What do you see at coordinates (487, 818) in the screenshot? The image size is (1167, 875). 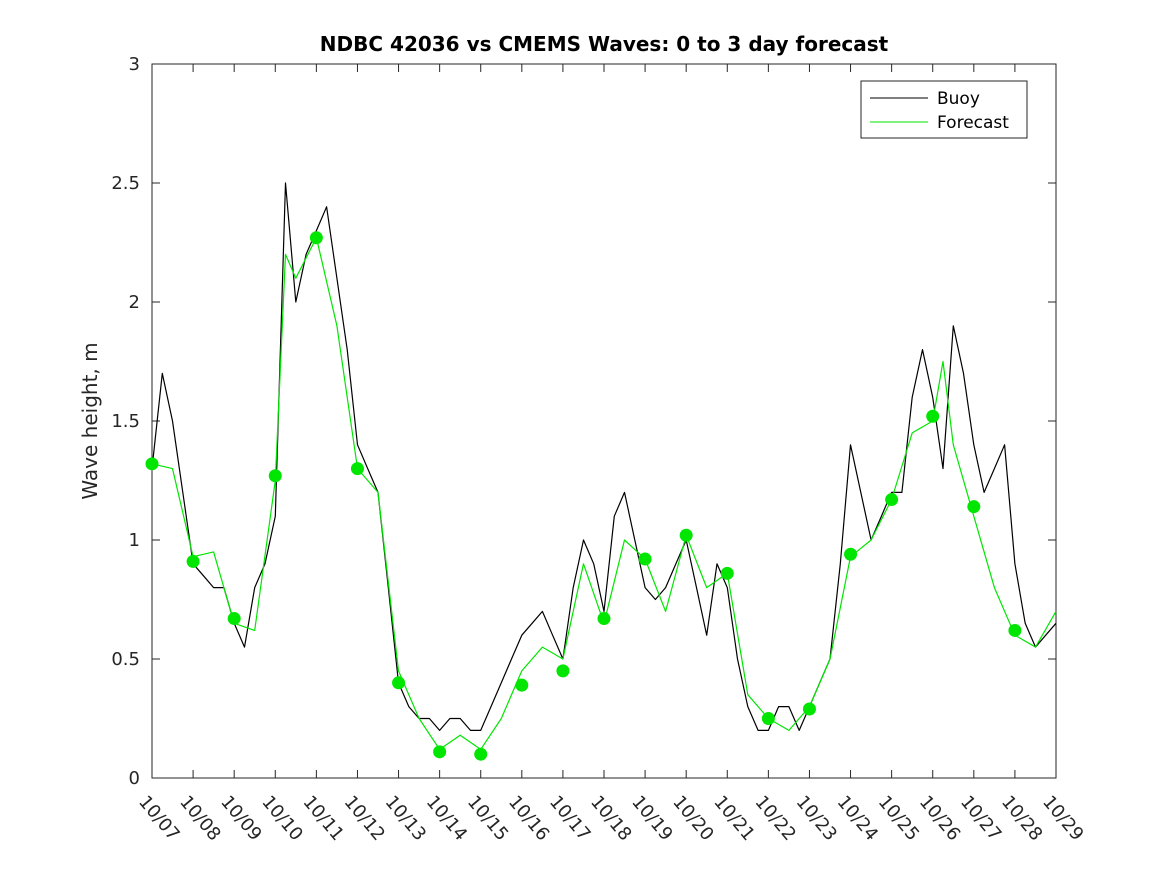 I see `x-tick-label: 10/15` at bounding box center [487, 818].